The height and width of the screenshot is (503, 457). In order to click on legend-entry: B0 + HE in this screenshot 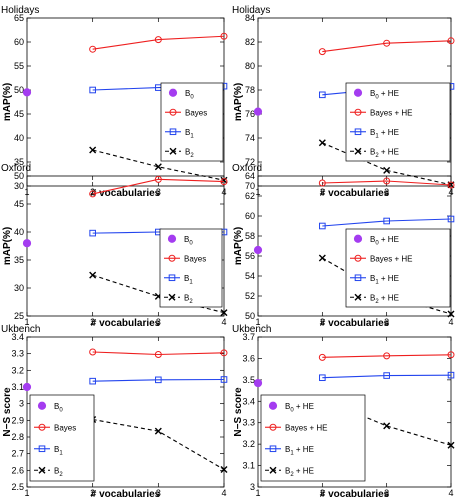, I will do `click(291, 407)`.